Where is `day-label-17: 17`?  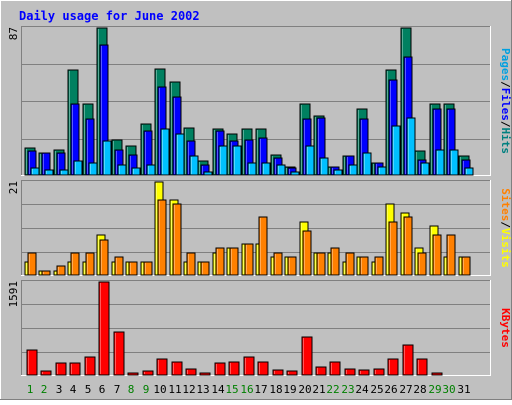
day-label-17: 17 is located at coordinates (260, 389).